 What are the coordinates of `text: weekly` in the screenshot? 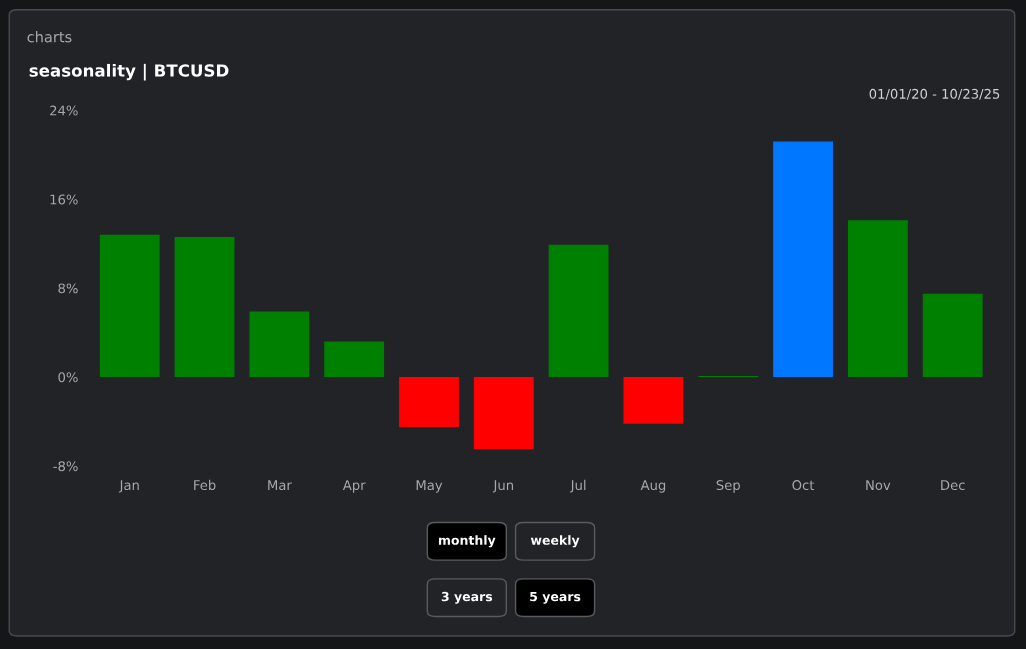 It's located at (555, 541).